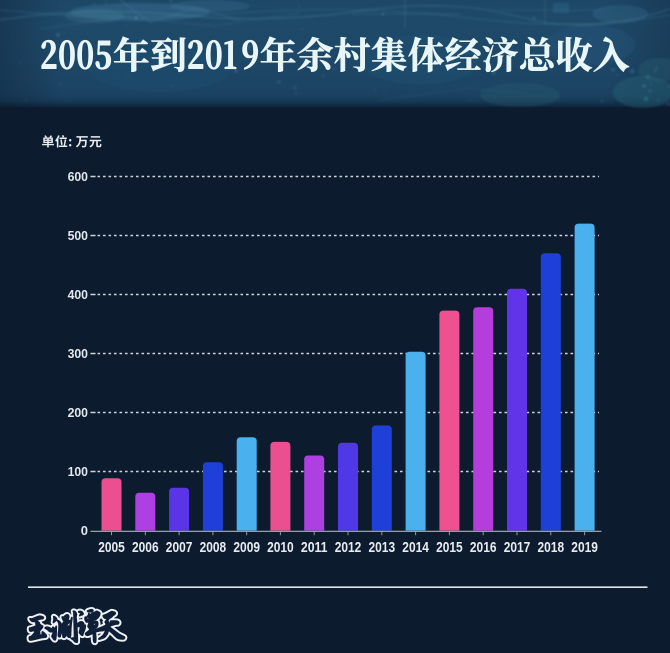 This screenshot has width=670, height=653. Describe the element at coordinates (111, 548) in the screenshot. I see `svg-text: 2005` at that location.